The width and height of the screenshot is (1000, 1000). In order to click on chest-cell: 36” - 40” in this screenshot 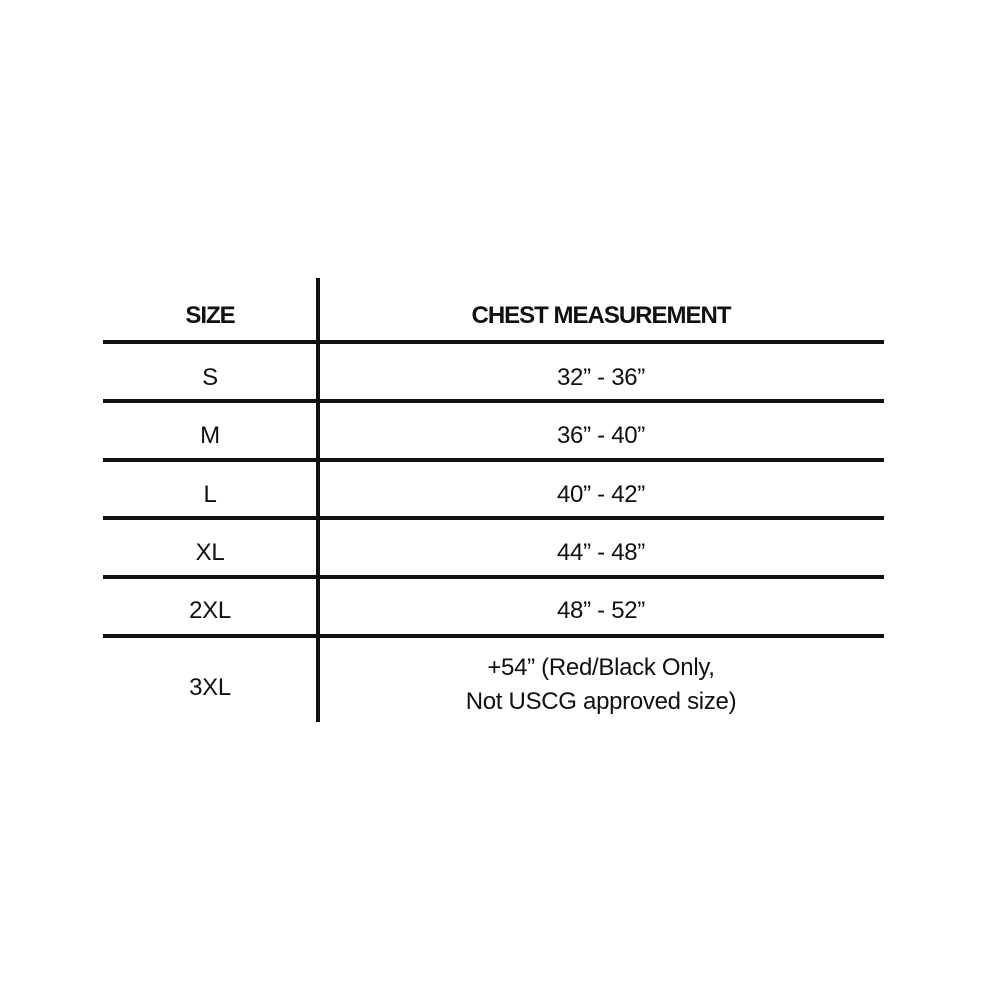, I will do `click(600, 435)`.